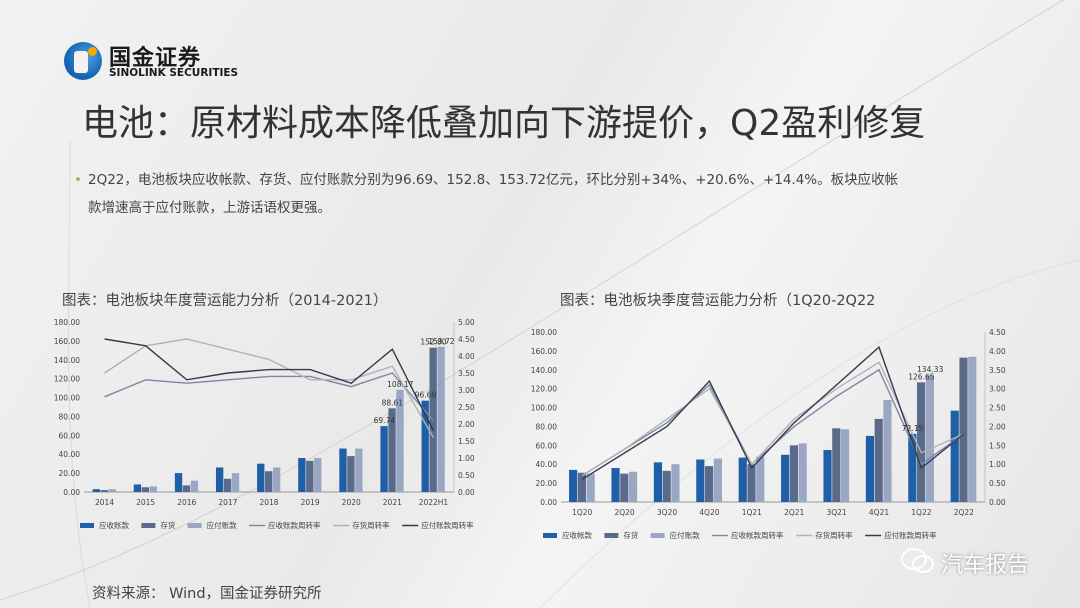 The image size is (1080, 608). I want to click on right-tick-label: 0.00, so click(997, 502).